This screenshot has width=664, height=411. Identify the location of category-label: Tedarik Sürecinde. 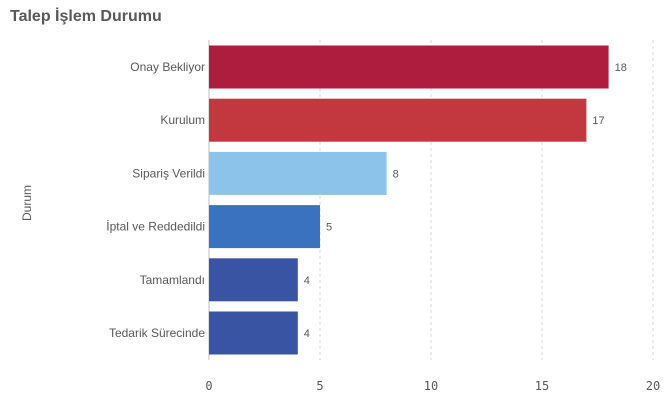
(157, 333).